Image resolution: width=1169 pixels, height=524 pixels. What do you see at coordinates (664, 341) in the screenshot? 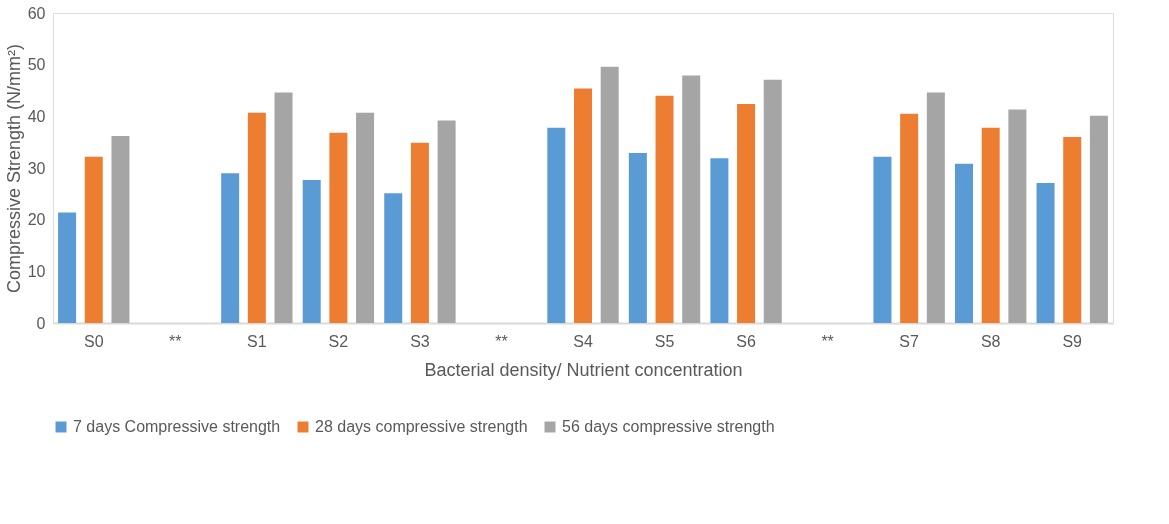
I see `x-tick-label: S5` at bounding box center [664, 341].